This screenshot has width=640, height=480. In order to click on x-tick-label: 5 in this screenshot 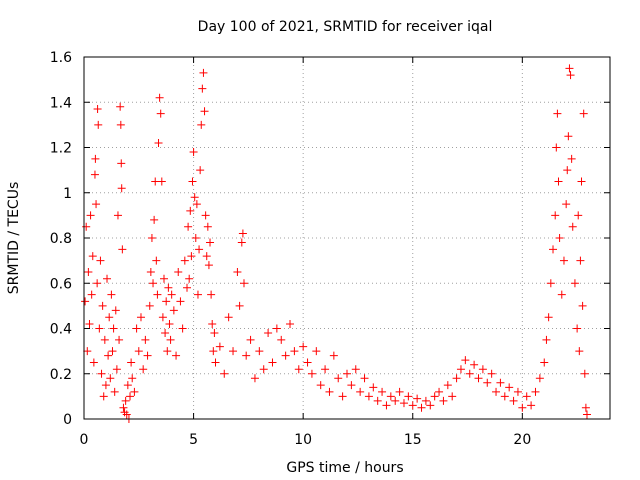, I will do `click(193, 440)`.